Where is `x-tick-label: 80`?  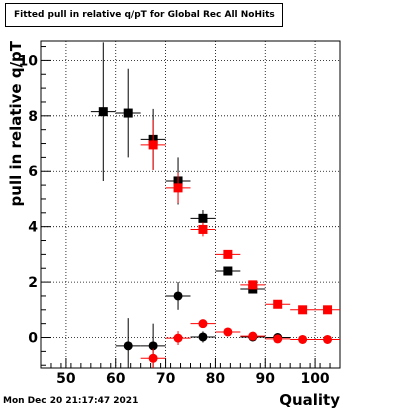 x-tick-label: 80 is located at coordinates (216, 379).